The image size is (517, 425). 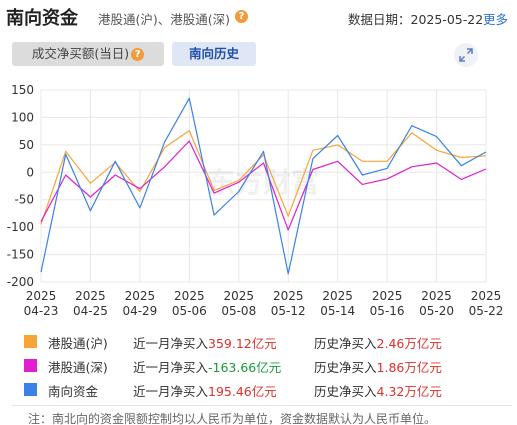 I want to click on legend-row-shen: 港股通(深) 近一月净买入-163.66亿元 历史净买入1.86万亿元, so click(x=262, y=365).